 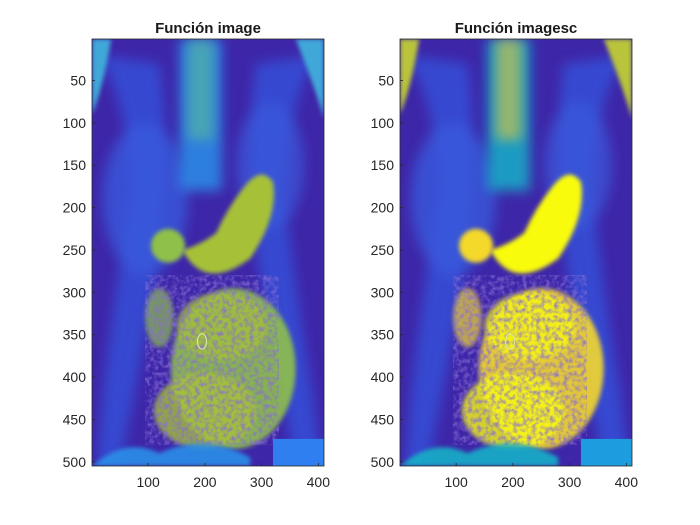 What do you see at coordinates (208, 28) in the screenshot?
I see `axes-title: Función image` at bounding box center [208, 28].